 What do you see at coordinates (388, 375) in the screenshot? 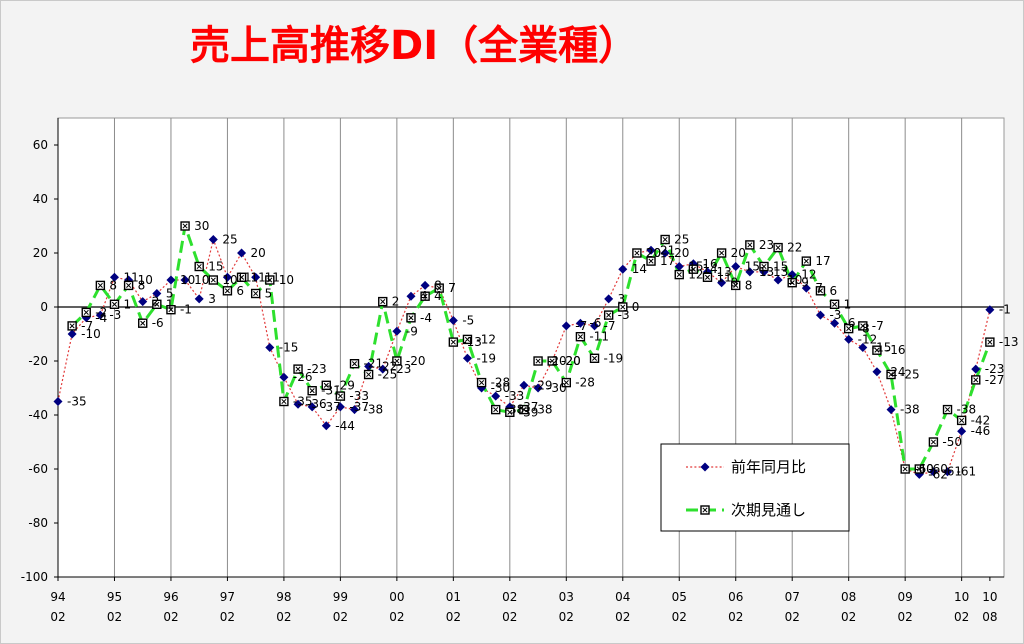
I see `series-2-data-label: -25` at bounding box center [388, 375].